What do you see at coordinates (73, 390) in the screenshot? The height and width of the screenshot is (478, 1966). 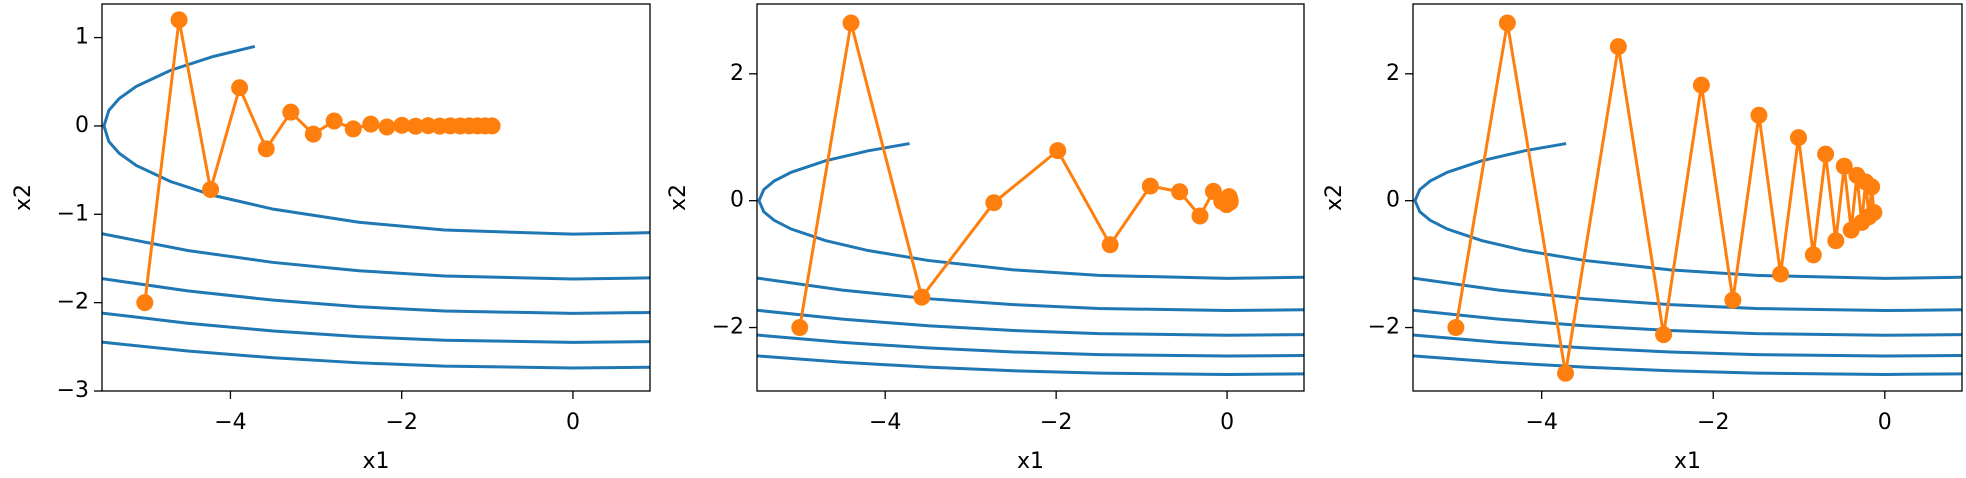 I see `y-tick-label: −3` at bounding box center [73, 390].